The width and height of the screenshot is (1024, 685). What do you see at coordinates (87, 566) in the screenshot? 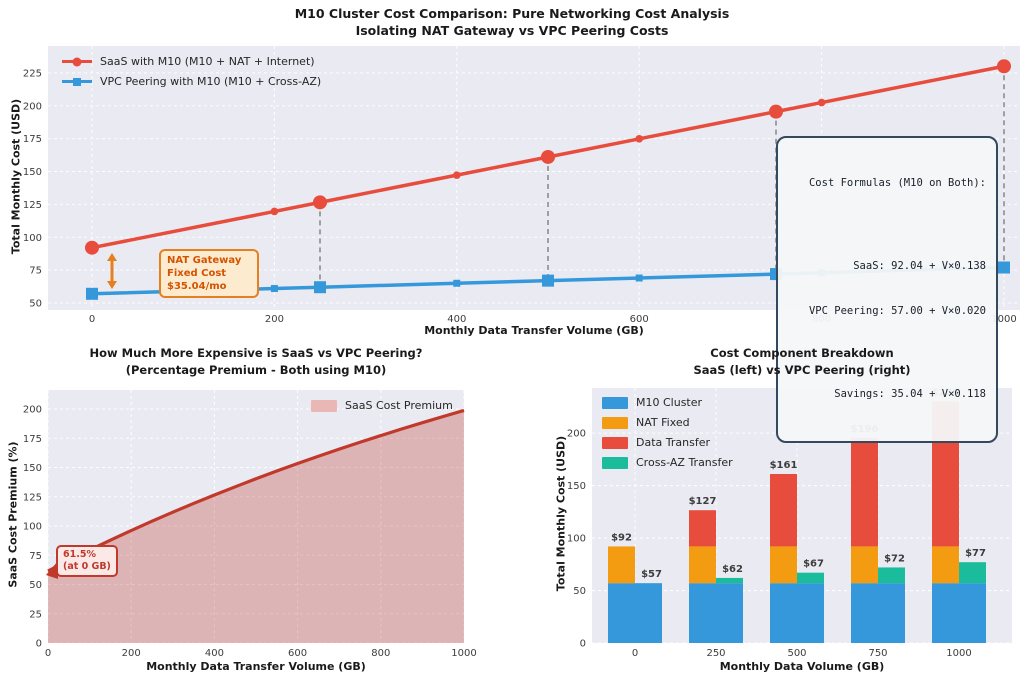
I see `premium-annotation-line2: (at 0 GB)` at bounding box center [87, 566].